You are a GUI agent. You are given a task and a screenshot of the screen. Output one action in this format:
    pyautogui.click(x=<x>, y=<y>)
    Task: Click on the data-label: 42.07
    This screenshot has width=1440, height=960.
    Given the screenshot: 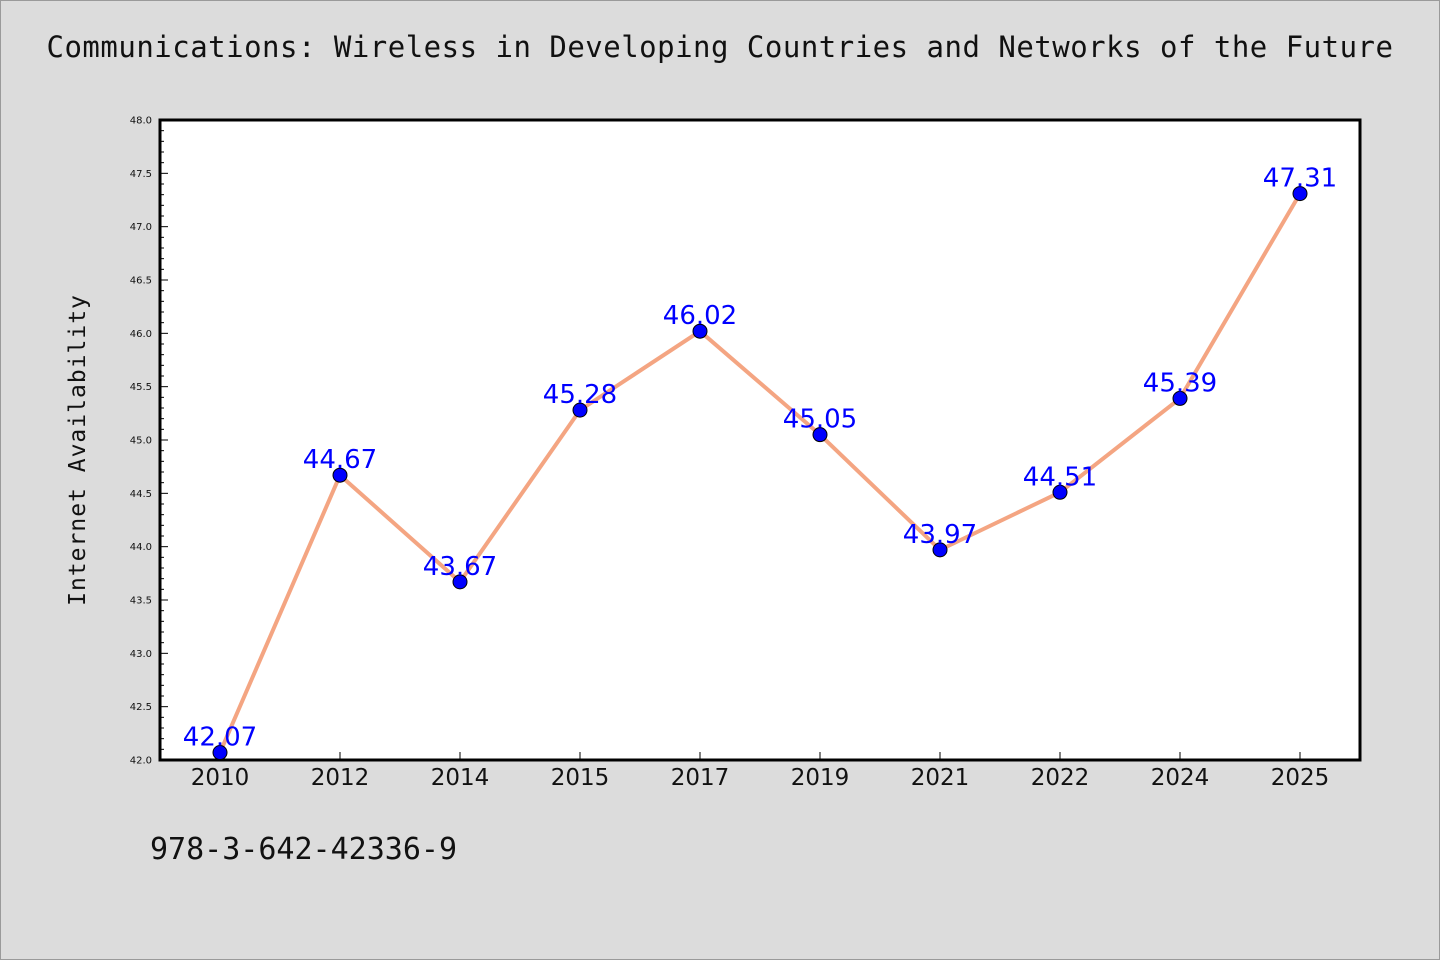 What is the action you would take?
    pyautogui.click(x=220, y=738)
    